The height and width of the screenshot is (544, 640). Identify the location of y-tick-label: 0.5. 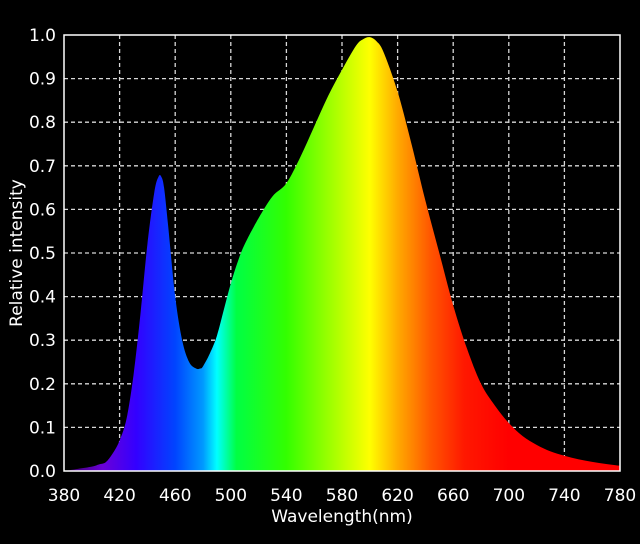
(42, 254).